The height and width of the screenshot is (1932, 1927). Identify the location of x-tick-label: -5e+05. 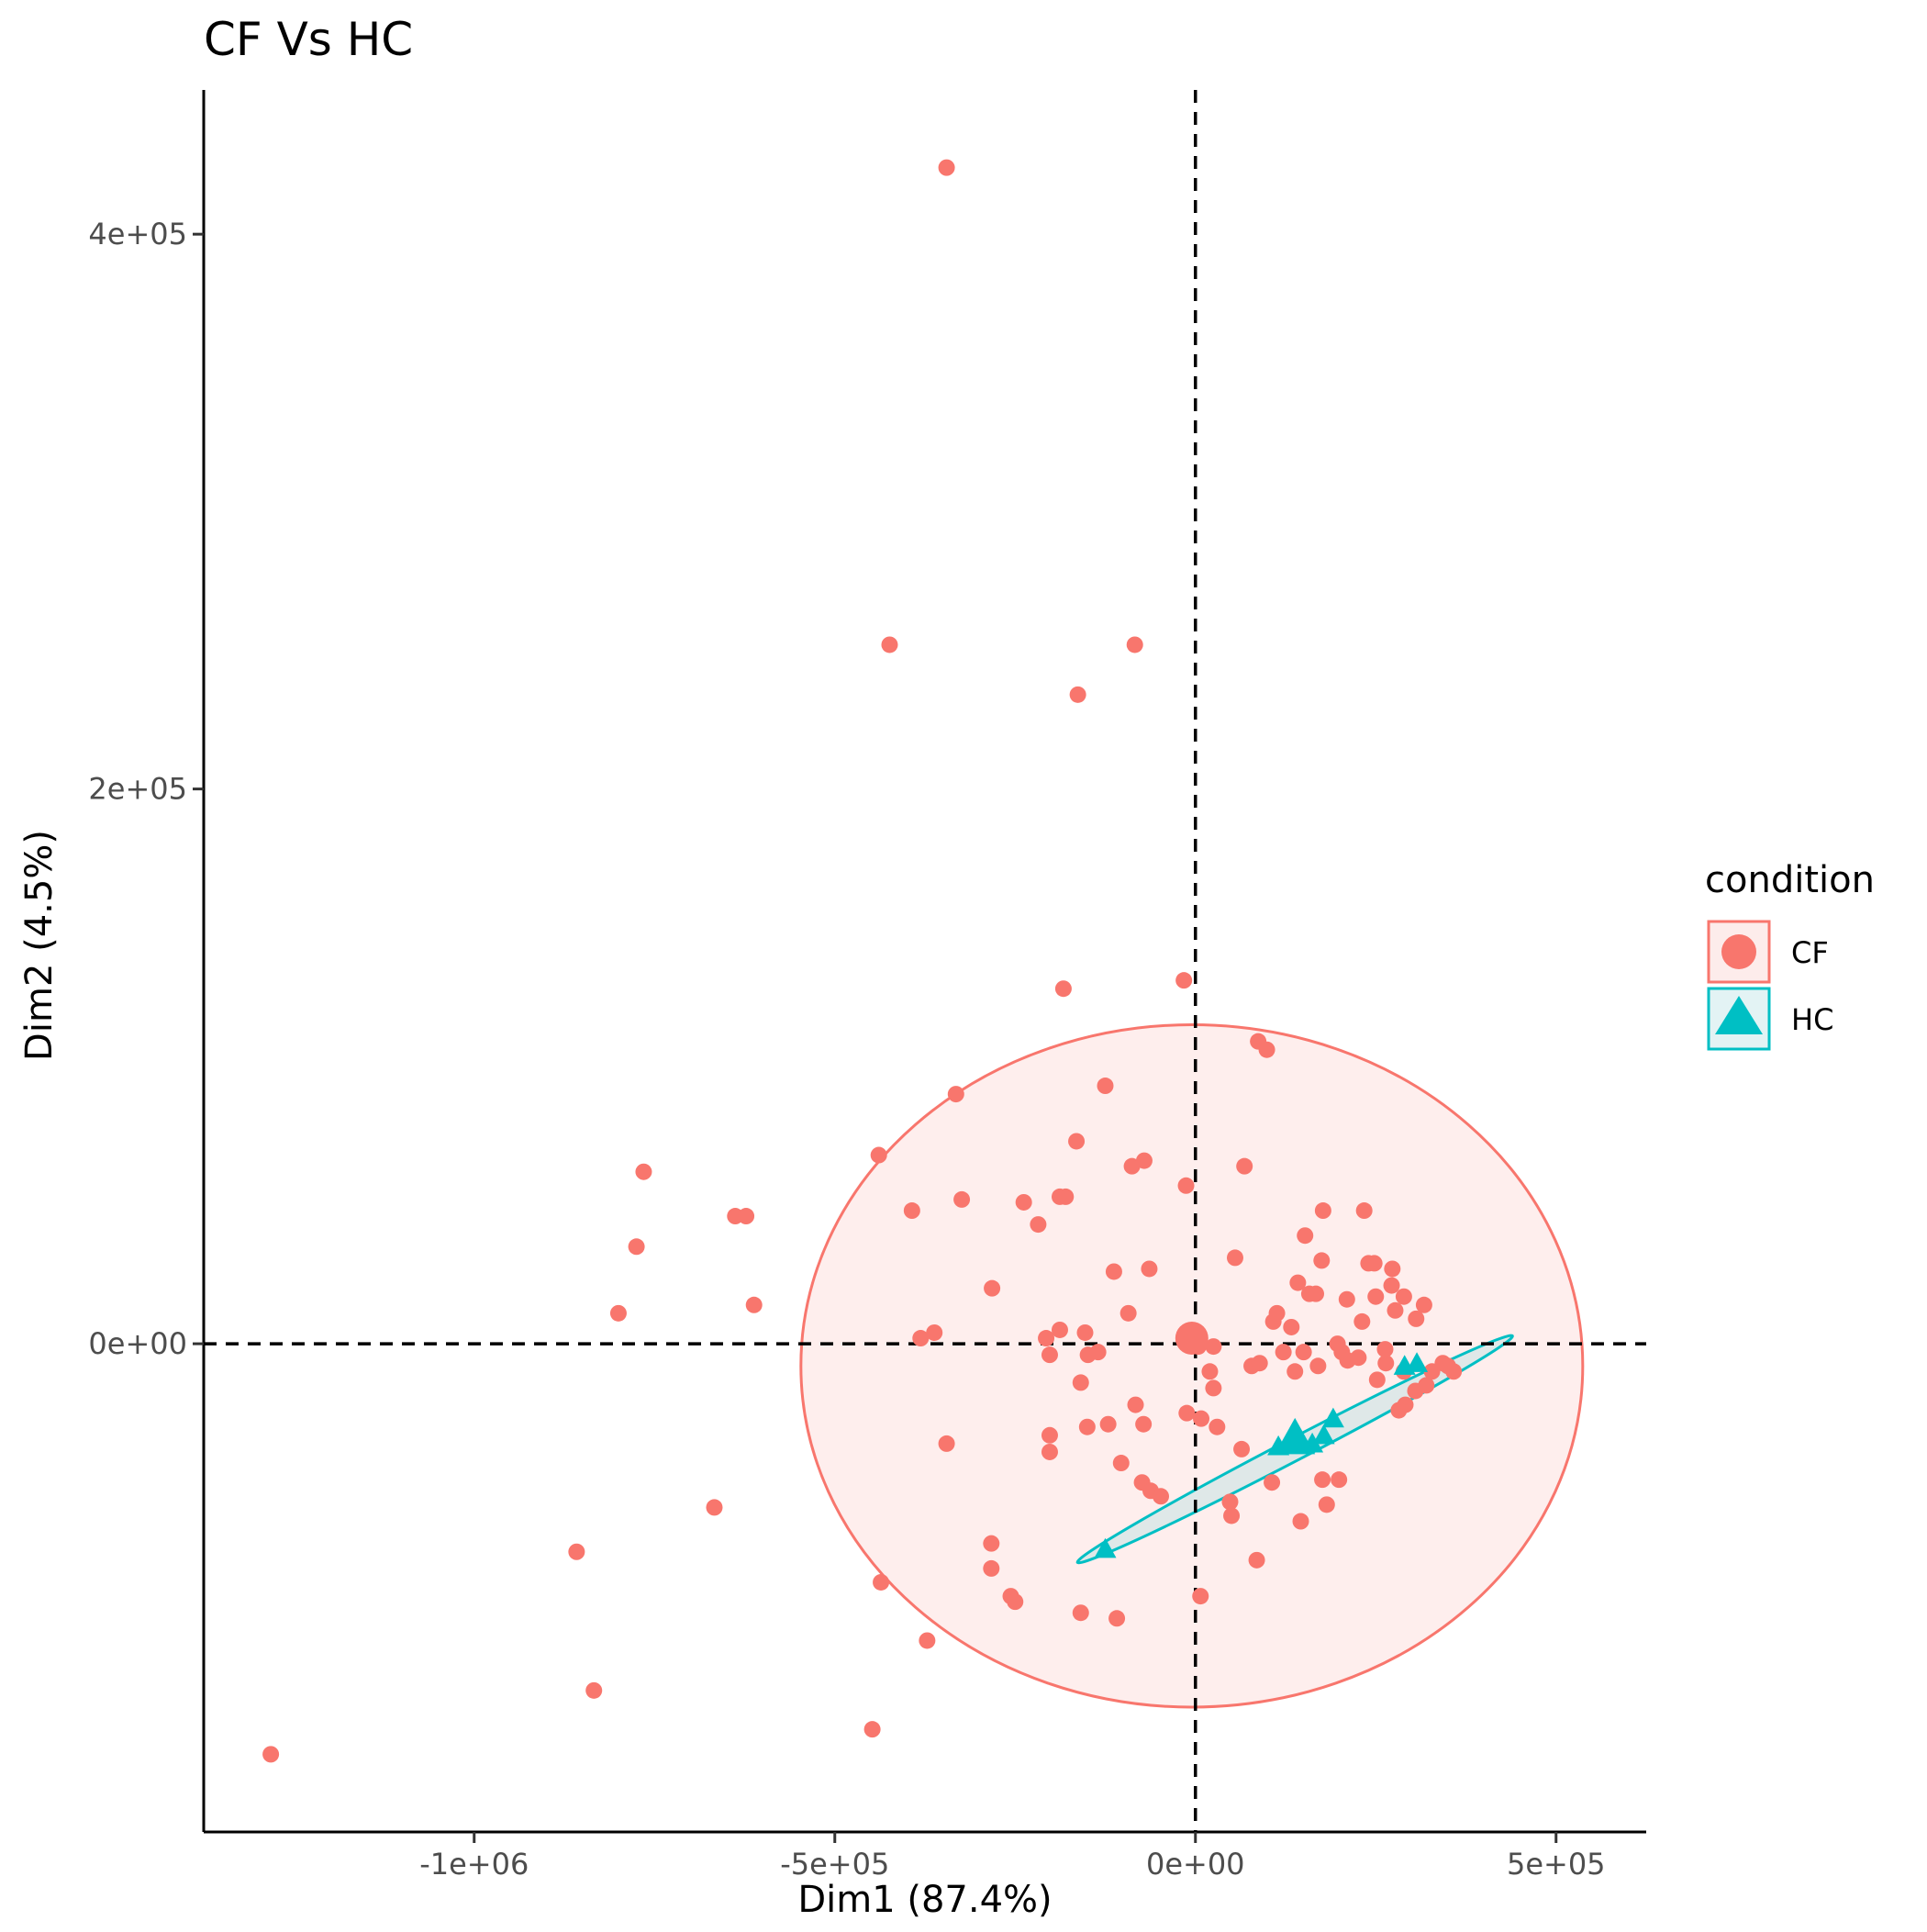
(834, 1864).